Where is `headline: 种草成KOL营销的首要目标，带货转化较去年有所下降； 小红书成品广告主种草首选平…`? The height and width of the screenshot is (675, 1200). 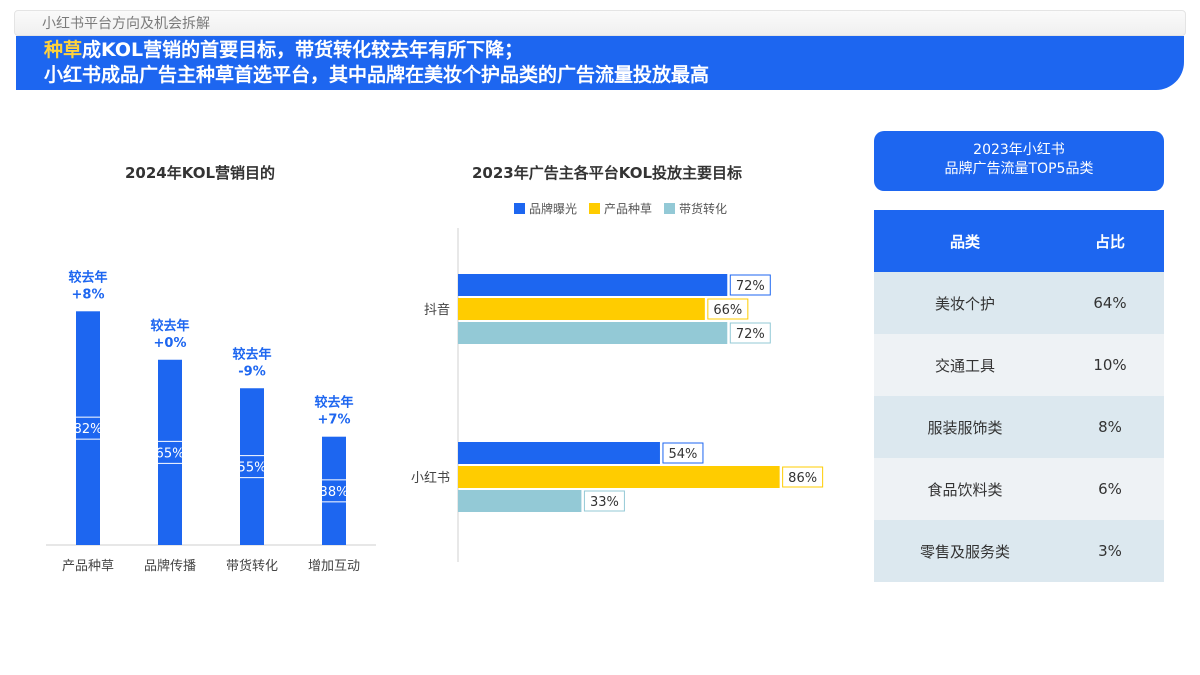 headline: 种草成KOL营销的首要目标，带货转化较去年有所下降； 小红书成品广告主种草首选平… is located at coordinates (376, 63).